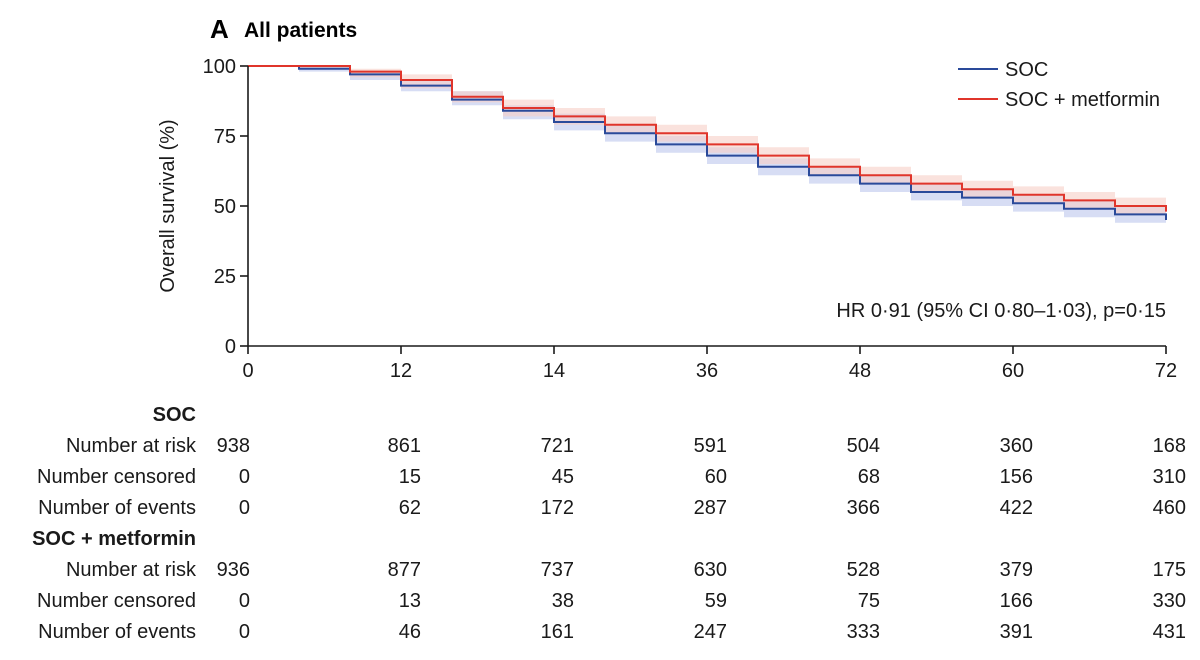 This screenshot has height=660, width=1200. What do you see at coordinates (174, 415) in the screenshot?
I see `risk-group-soc: SOC` at bounding box center [174, 415].